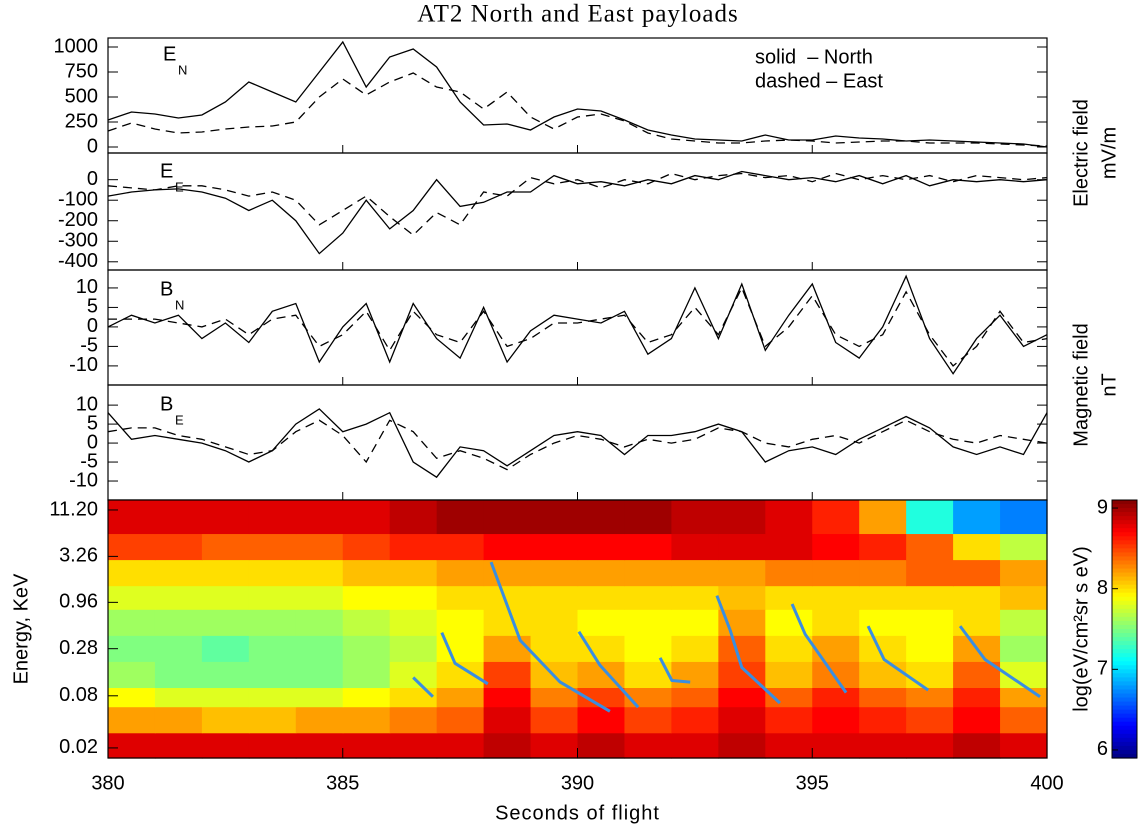 This screenshot has height=830, width=1139. I want to click on y-tick-label: -200, so click(78, 220).